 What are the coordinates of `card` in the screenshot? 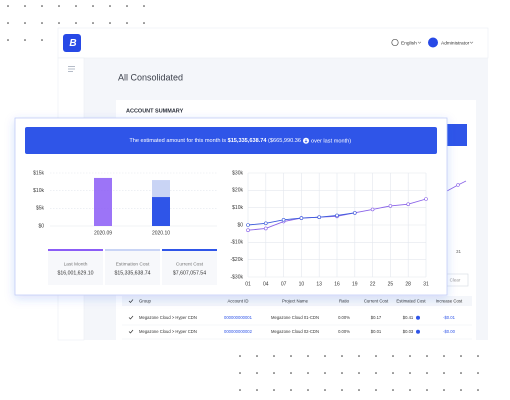 It's located at (189, 267).